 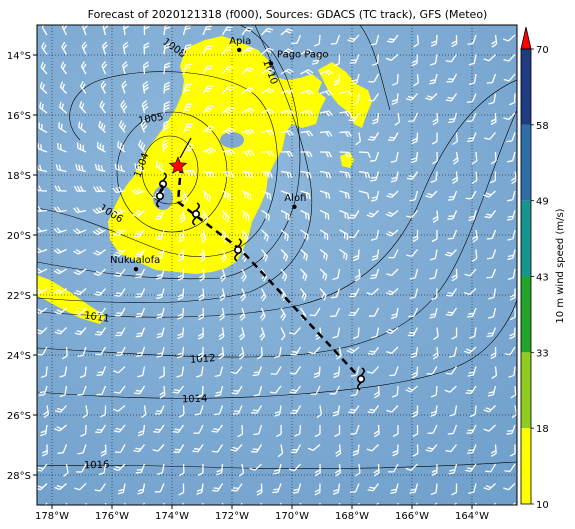 I want to click on storm-symbol-icon, so click(x=238, y=250).